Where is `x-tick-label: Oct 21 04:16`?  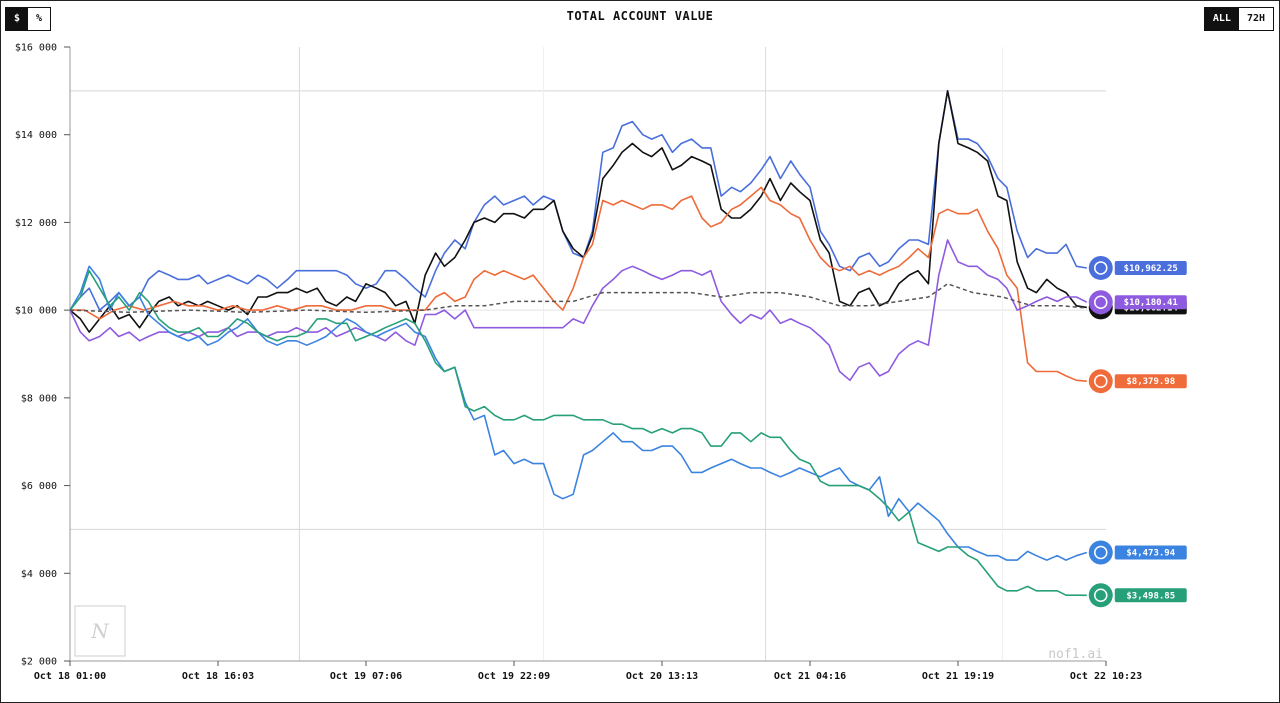
x-tick-label: Oct 21 04:16 is located at coordinates (810, 676).